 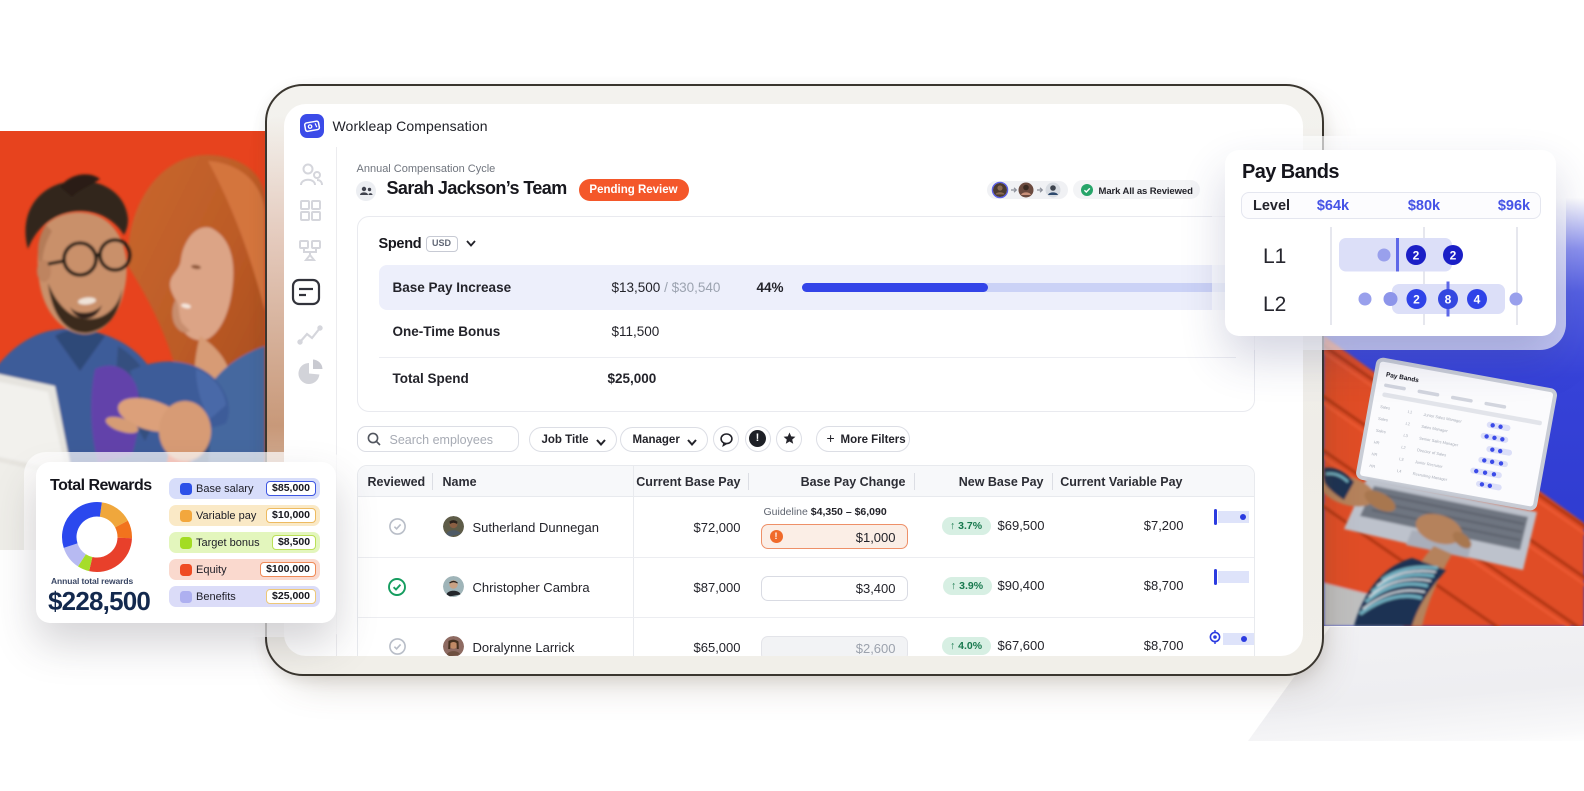 I want to click on svg-text: Director of Sales, so click(x=1432, y=452).